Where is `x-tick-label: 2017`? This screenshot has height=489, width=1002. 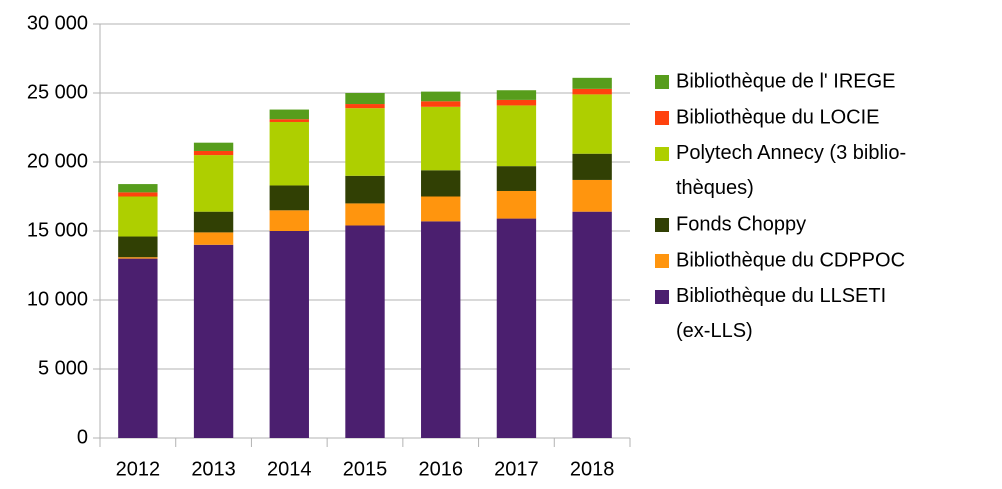 x-tick-label: 2017 is located at coordinates (516, 469).